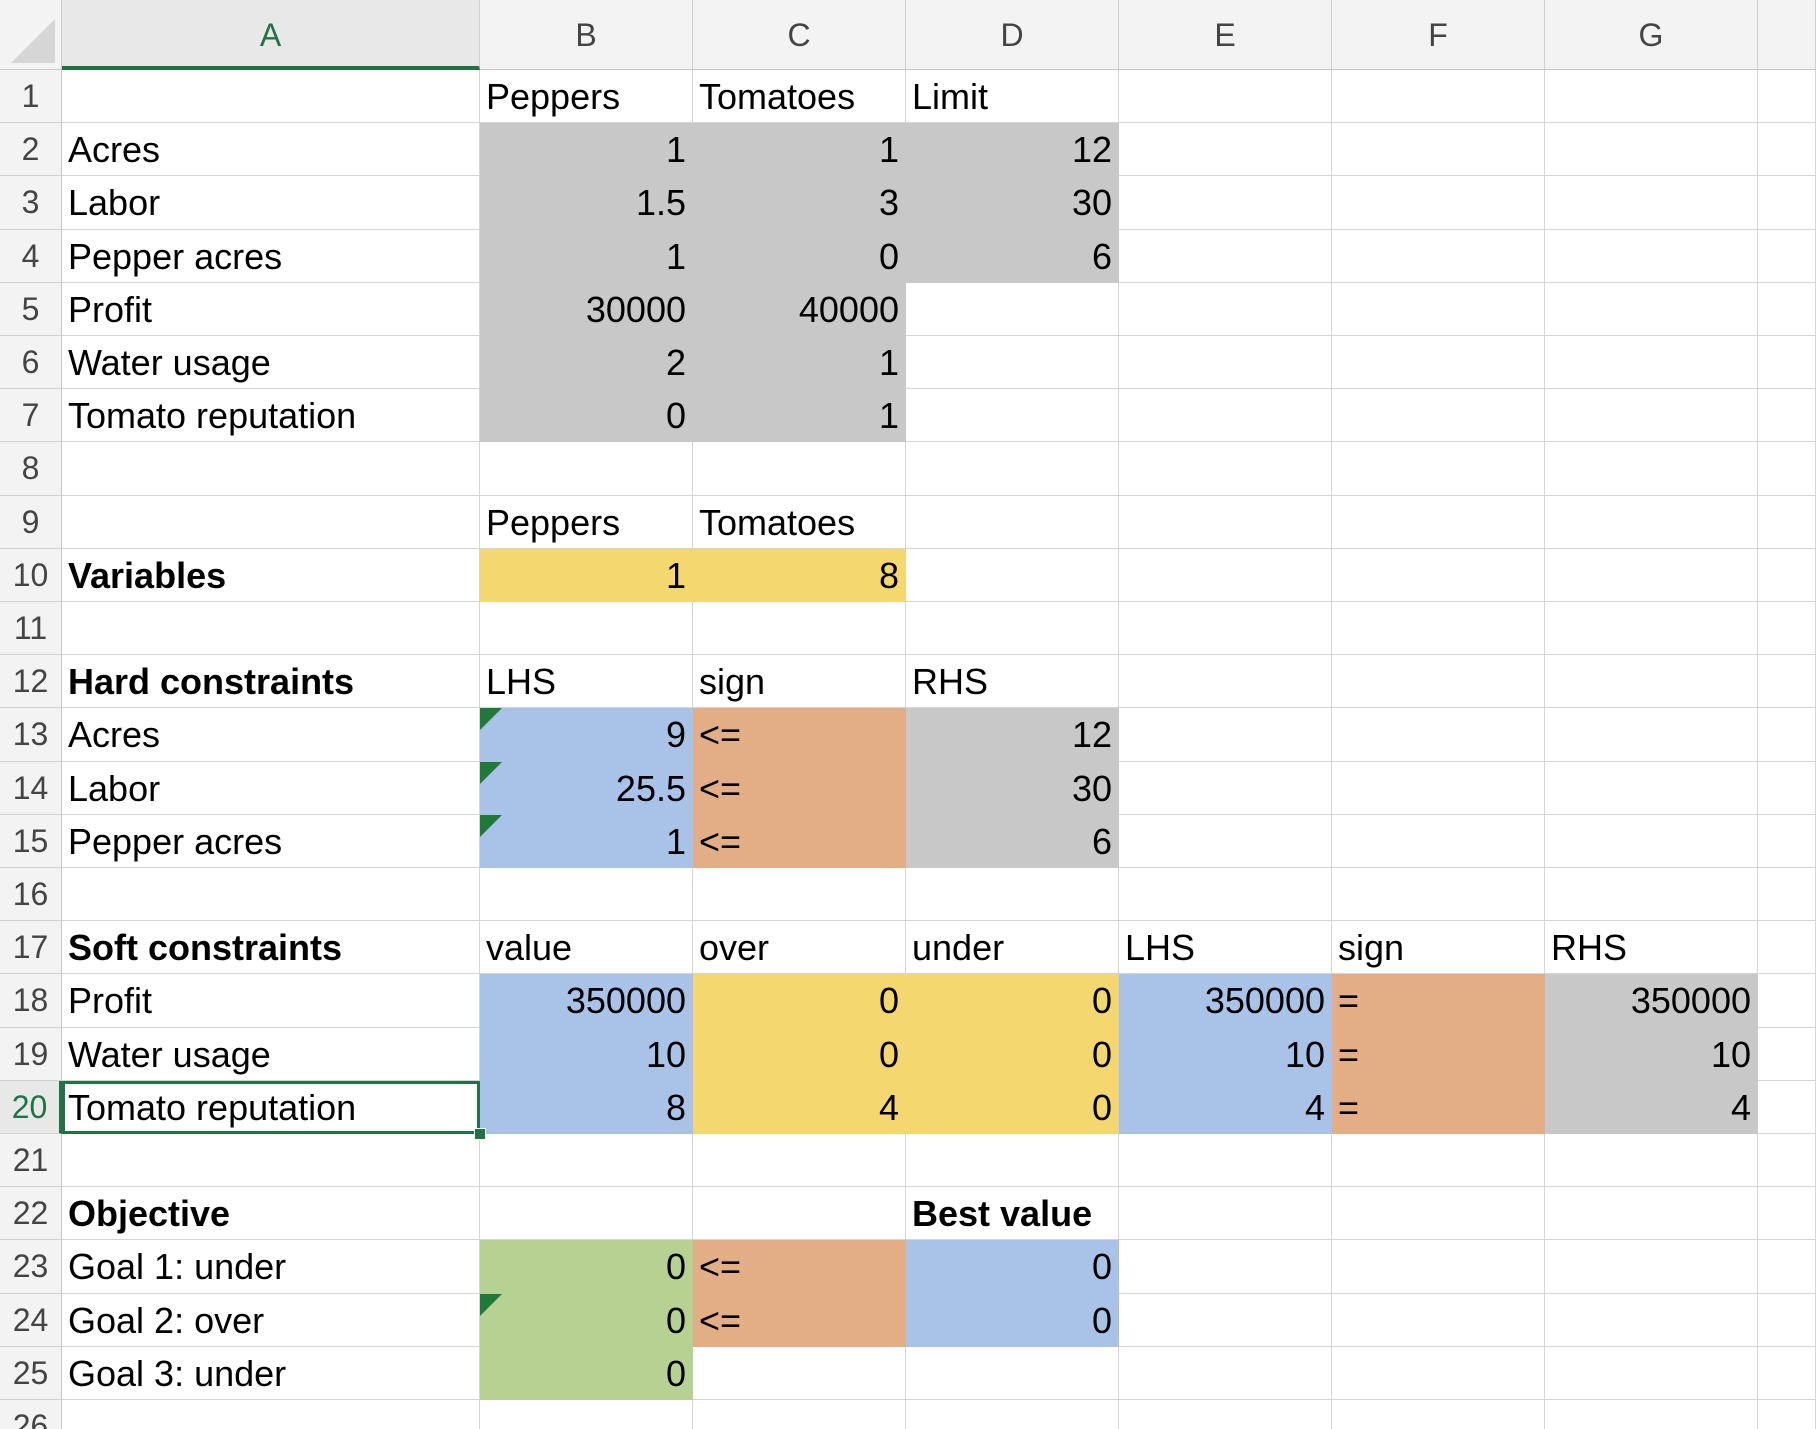 The height and width of the screenshot is (1429, 1816). What do you see at coordinates (271, 682) in the screenshot?
I see `cell-a12: Hard constraints` at bounding box center [271, 682].